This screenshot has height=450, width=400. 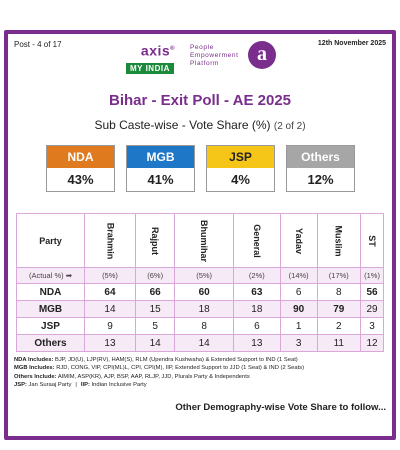 I want to click on tagline-line-1: People, so click(x=202, y=47).